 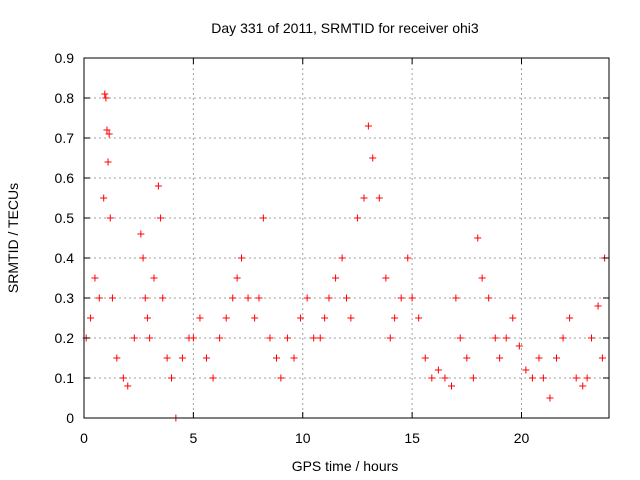 I want to click on y-tick-label: 0.3, so click(x=65, y=298).